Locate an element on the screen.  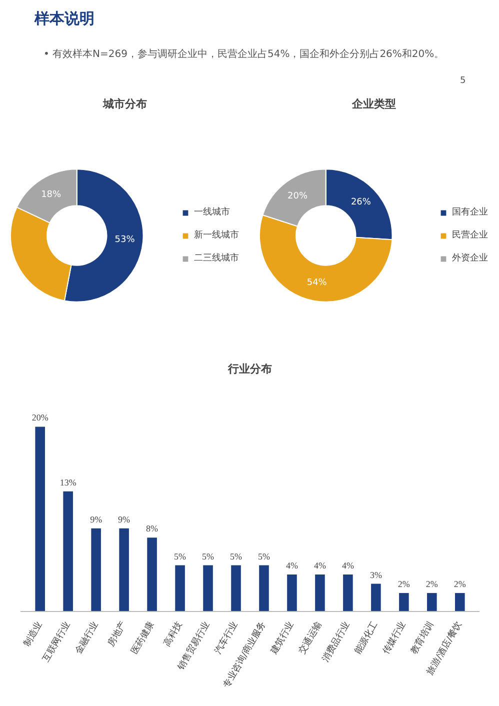
legend-label: 国有企业 is located at coordinates (470, 212).